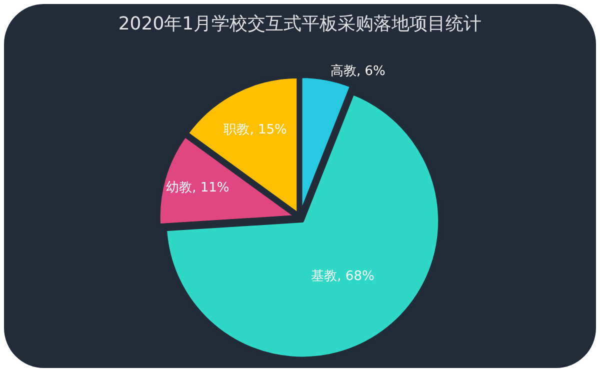 This screenshot has height=374, width=600. What do you see at coordinates (342, 276) in the screenshot?
I see `slice-label: 基教, 68%` at bounding box center [342, 276].